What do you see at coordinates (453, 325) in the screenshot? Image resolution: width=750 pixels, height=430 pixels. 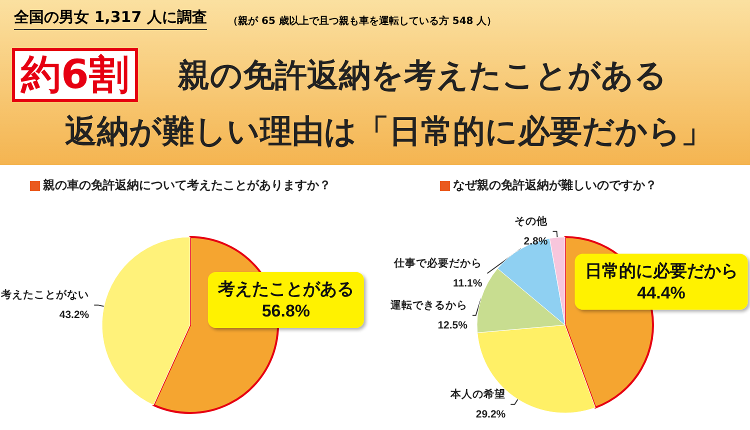 I see `data-label: 12.5%` at bounding box center [453, 325].